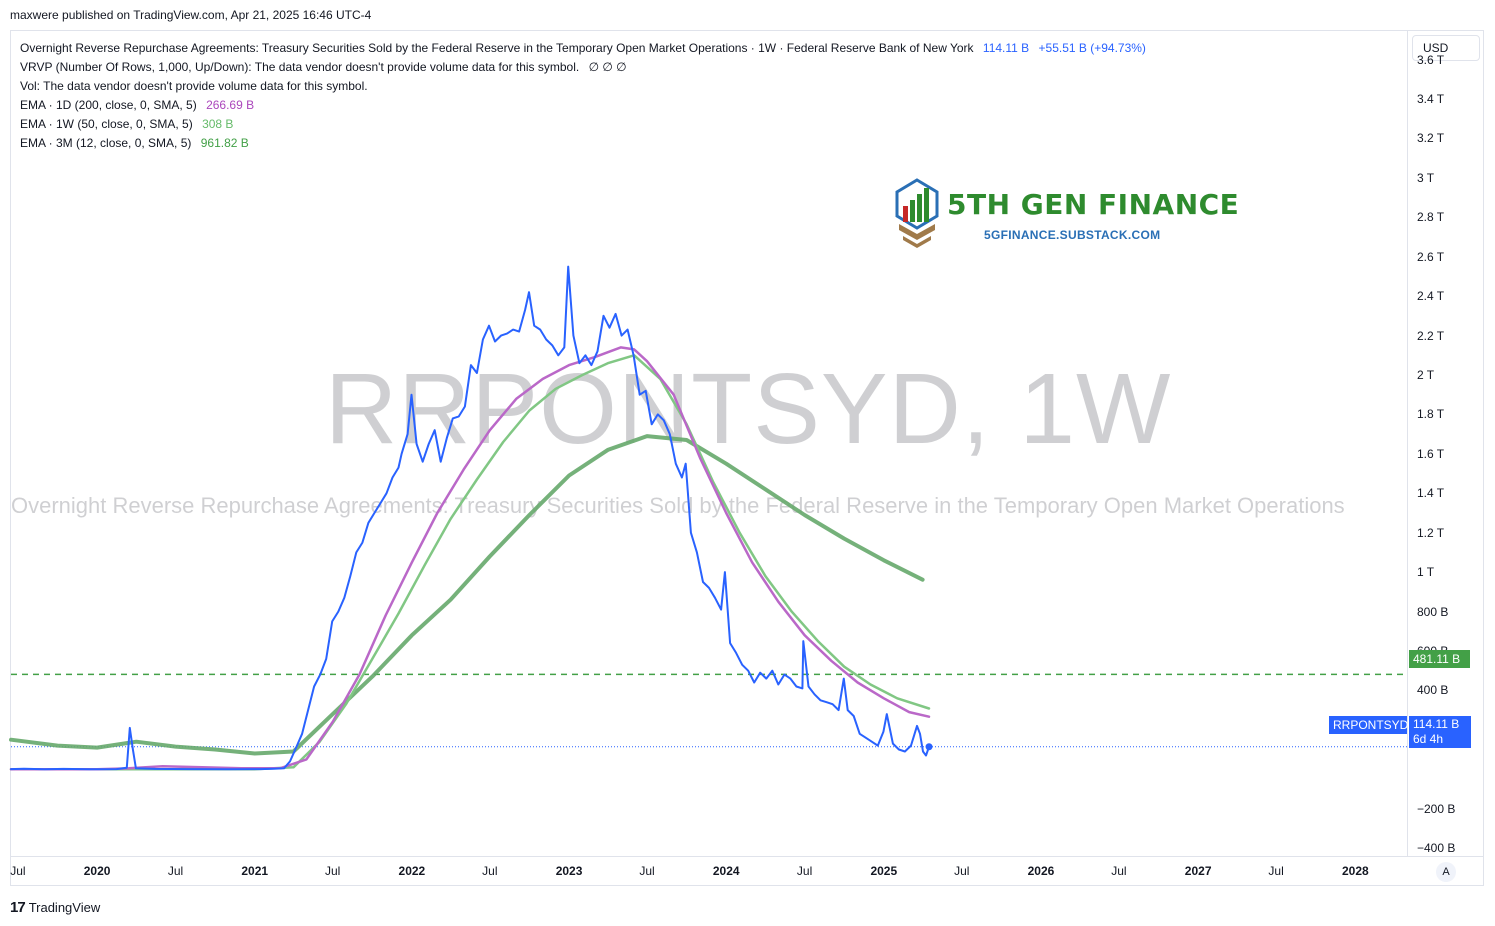 The height and width of the screenshot is (926, 1495). What do you see at coordinates (884, 871) in the screenshot?
I see `x-tick-label: 2025` at bounding box center [884, 871].